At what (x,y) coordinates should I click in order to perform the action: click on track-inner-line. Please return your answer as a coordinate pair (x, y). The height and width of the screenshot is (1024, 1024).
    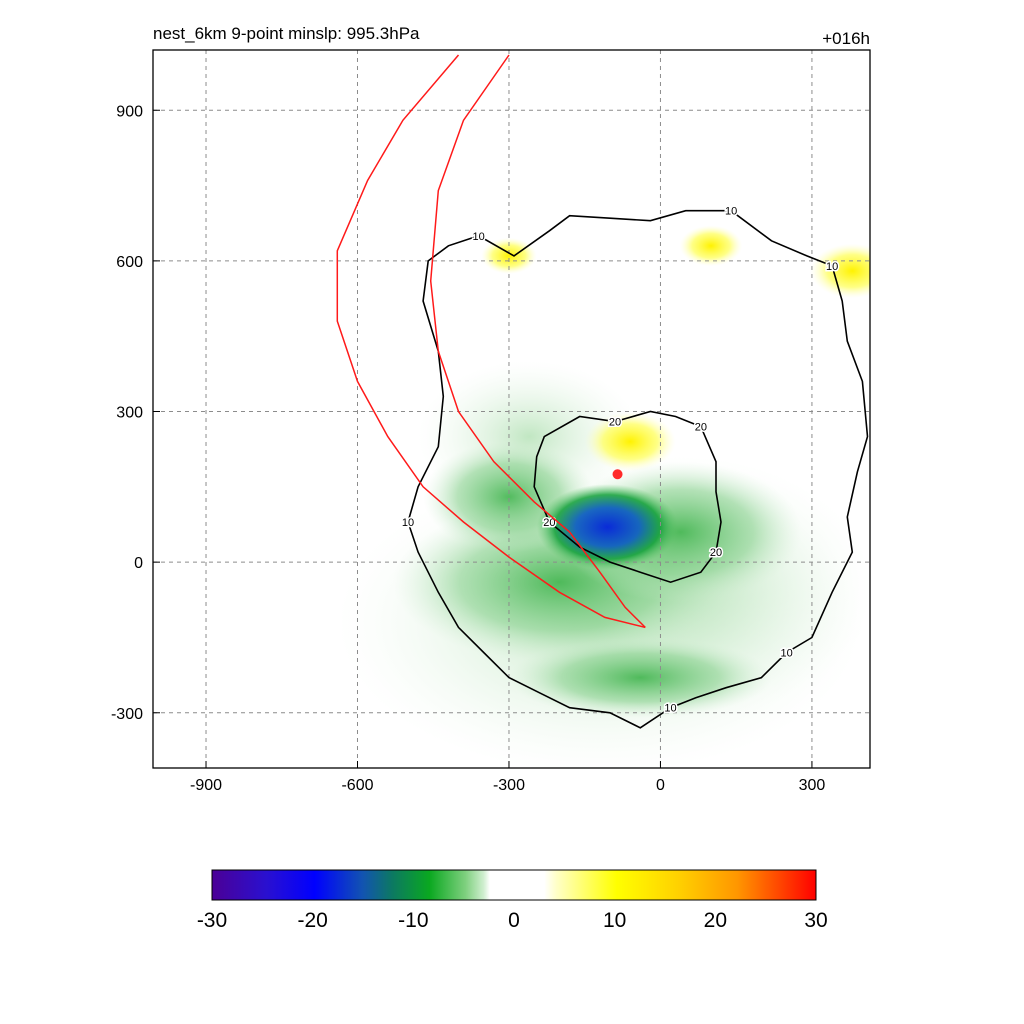
    Looking at the image, I should click on (537, 341).